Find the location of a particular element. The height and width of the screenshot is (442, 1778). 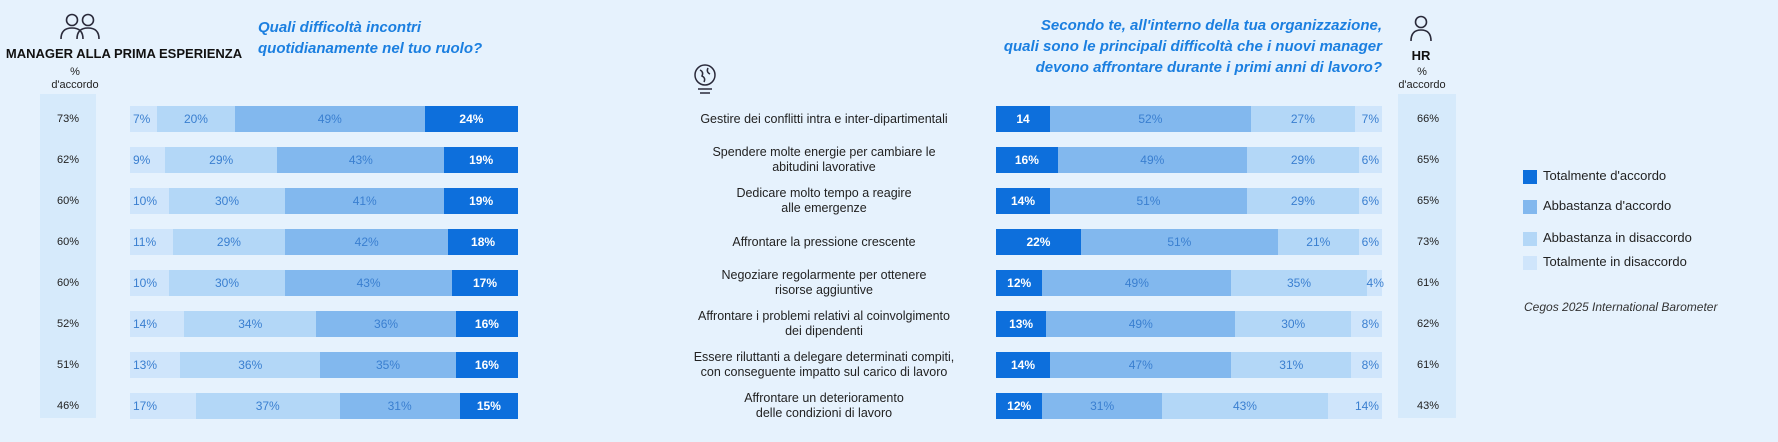

left-question-line1: Quali difficoltà incontri is located at coordinates (340, 27).